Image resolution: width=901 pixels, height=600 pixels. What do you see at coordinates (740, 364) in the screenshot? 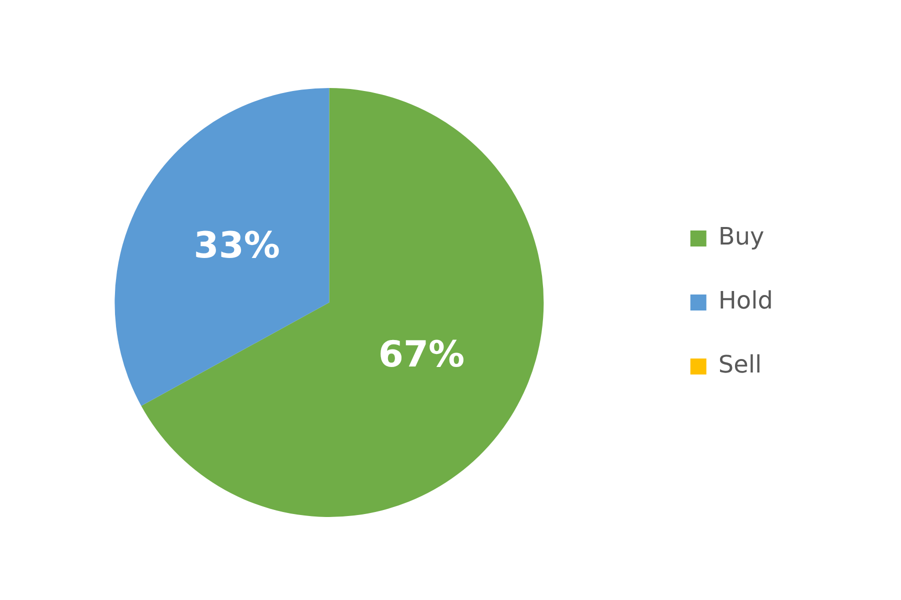
I see `legend-label: Sell` at bounding box center [740, 364].